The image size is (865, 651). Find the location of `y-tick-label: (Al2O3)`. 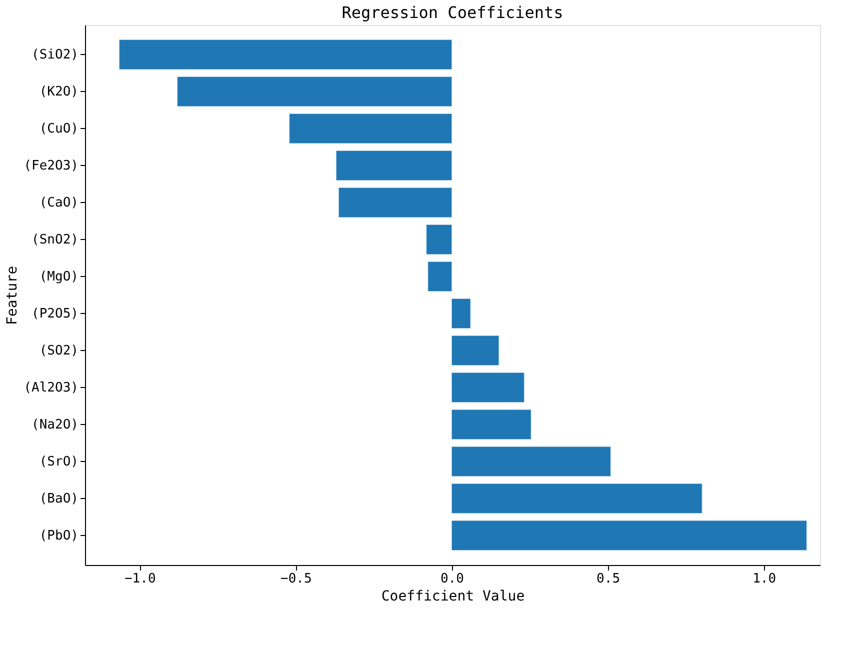

y-tick-label: (Al2O3) is located at coordinates (51, 388).